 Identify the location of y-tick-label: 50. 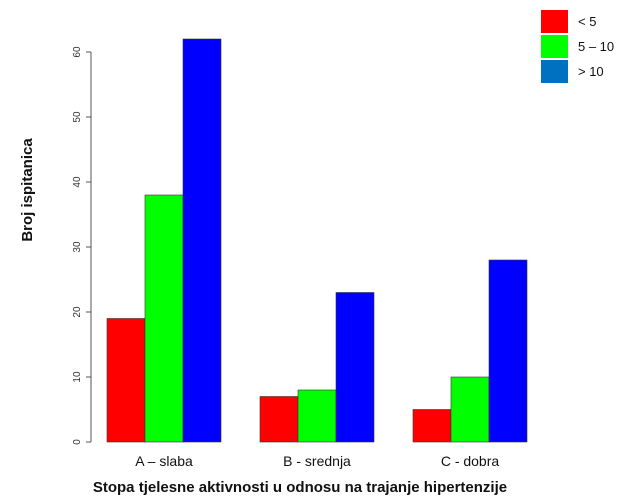
(77, 117).